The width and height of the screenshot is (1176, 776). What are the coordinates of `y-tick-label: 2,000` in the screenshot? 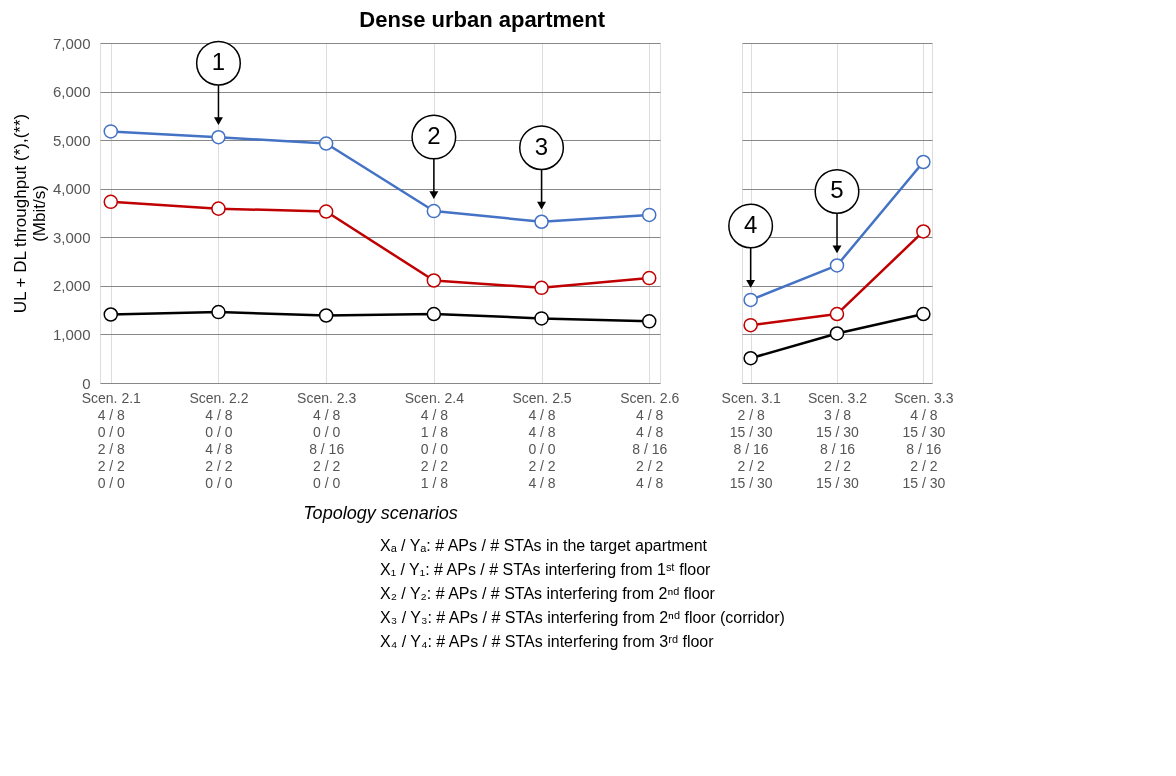 It's located at (71, 286).